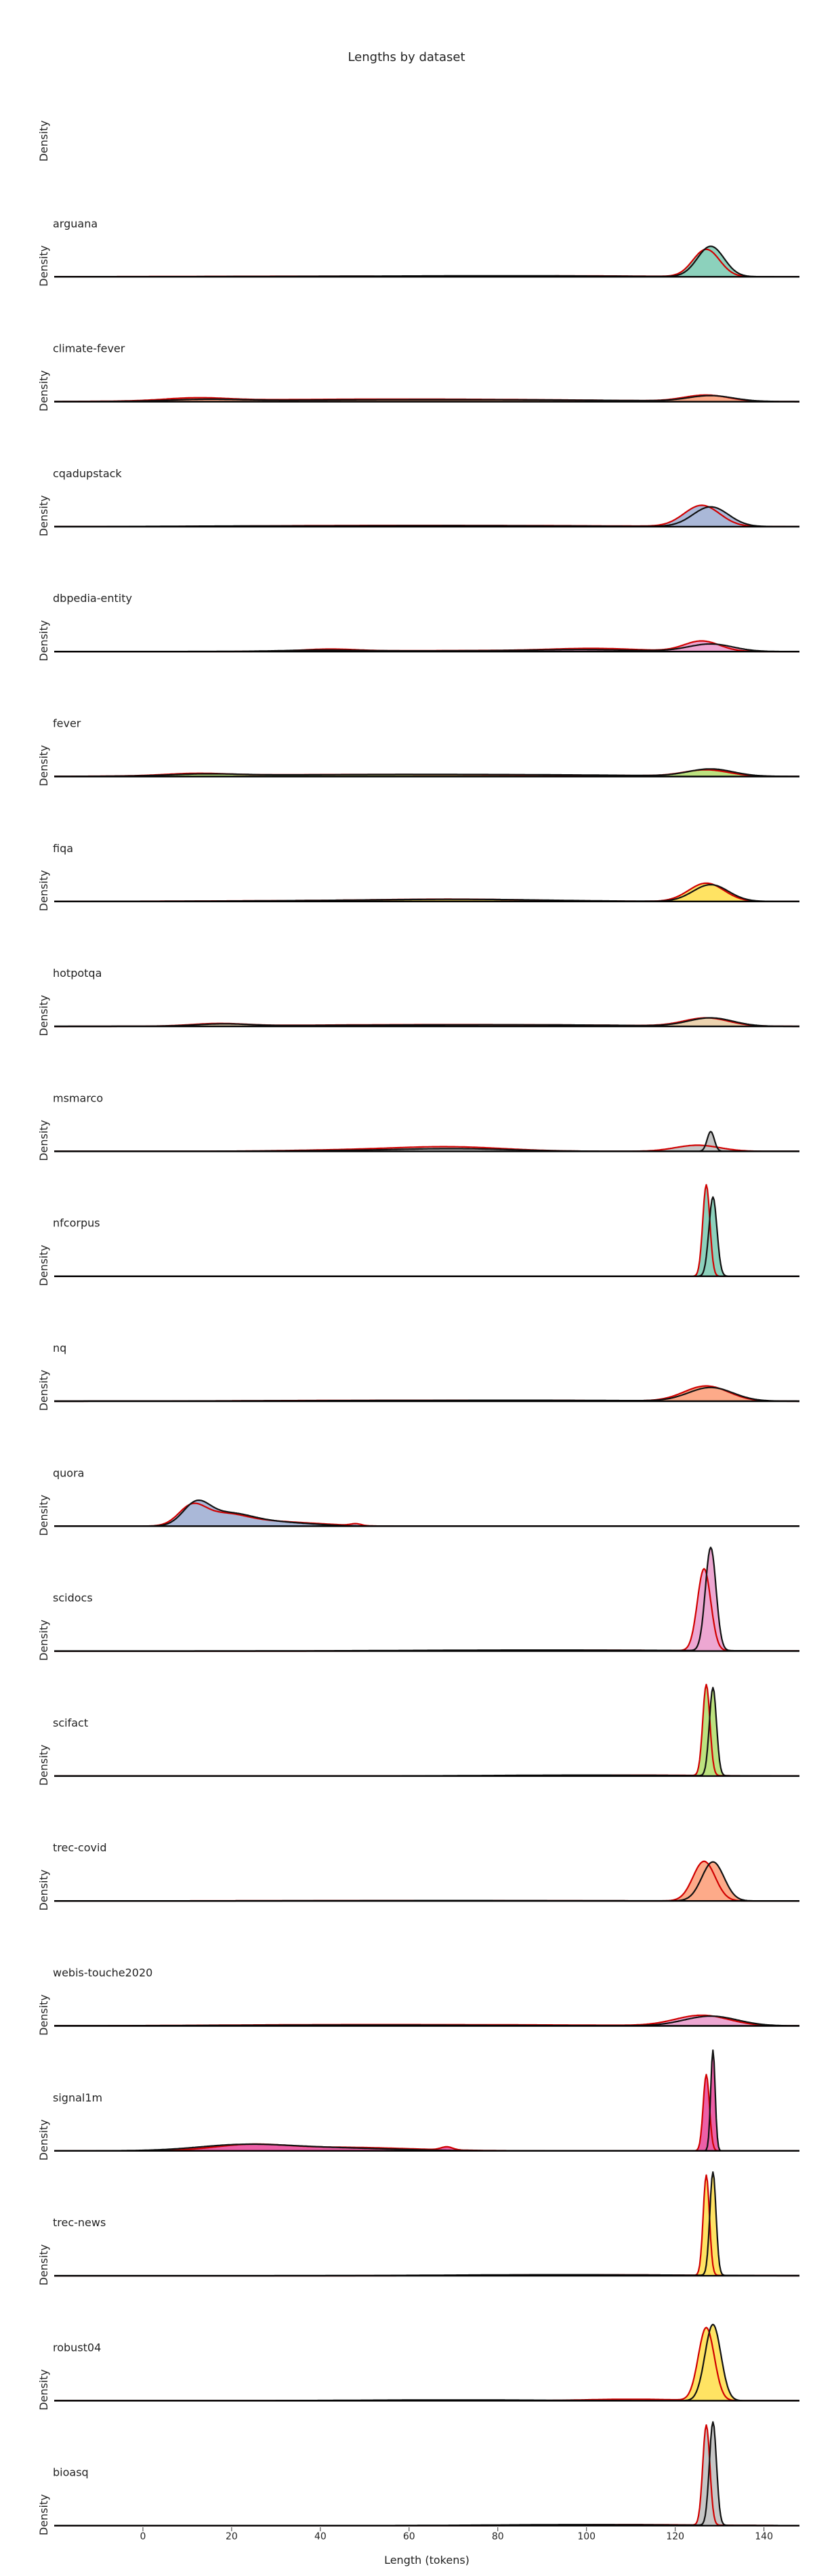  What do you see at coordinates (76, 1223) in the screenshot?
I see `dataset-label: nfcorpus` at bounding box center [76, 1223].